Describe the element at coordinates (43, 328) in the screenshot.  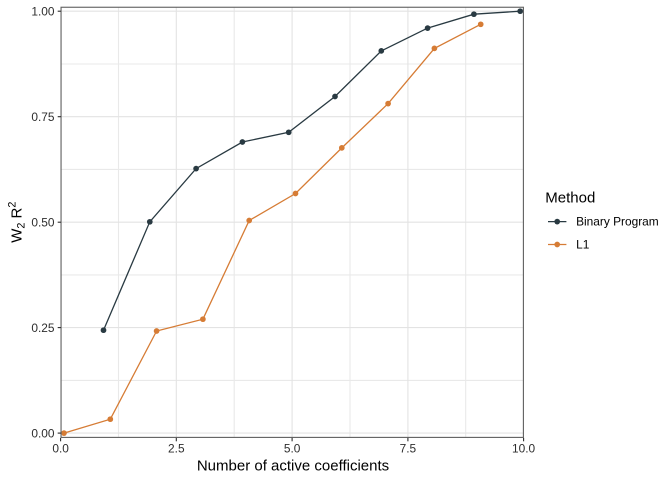
I see `svg-text: 0.25` at that location.